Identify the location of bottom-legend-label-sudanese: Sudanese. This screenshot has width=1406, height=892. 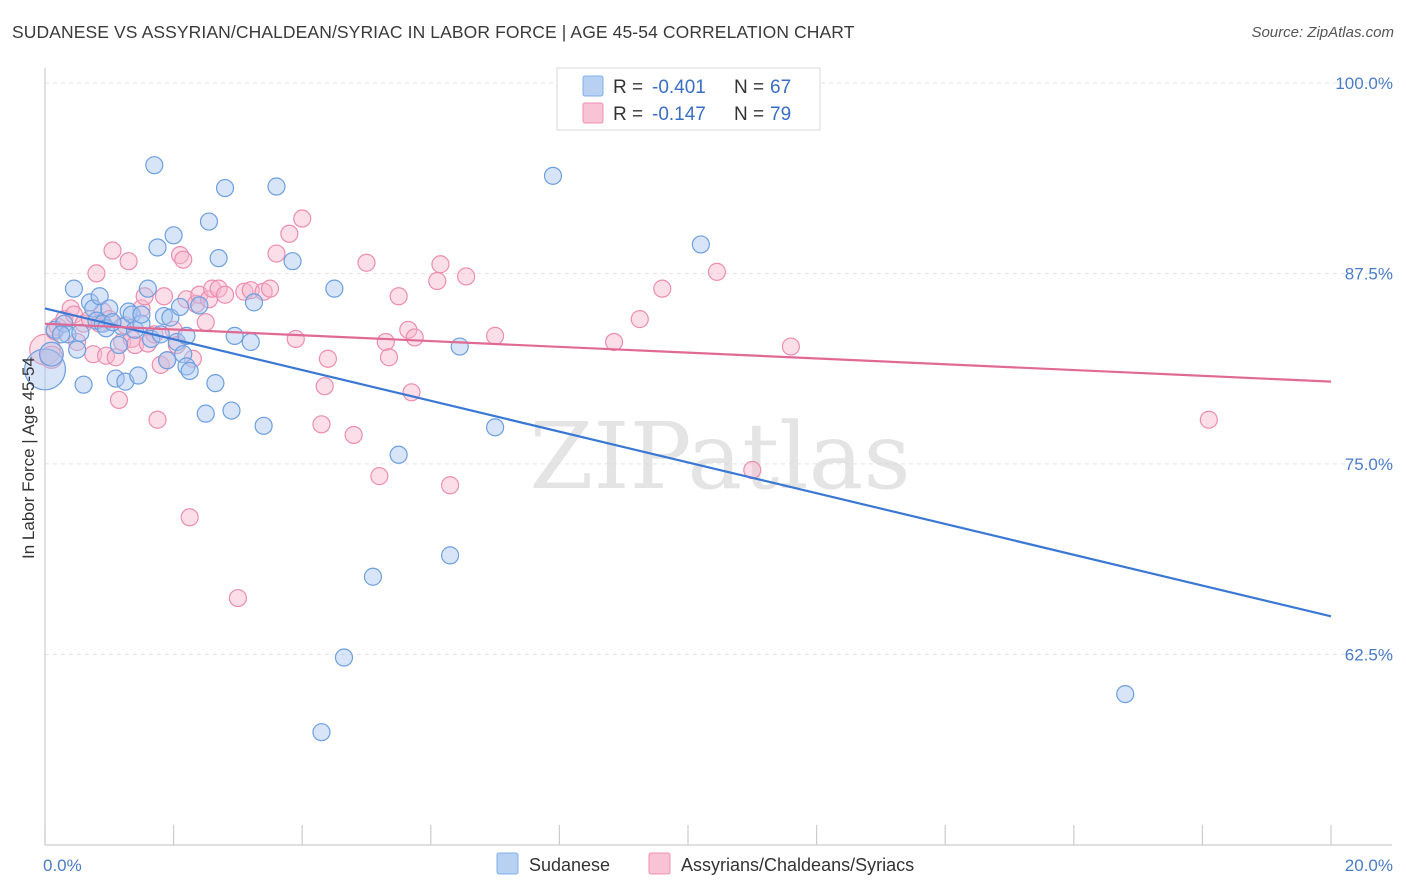
(569, 865).